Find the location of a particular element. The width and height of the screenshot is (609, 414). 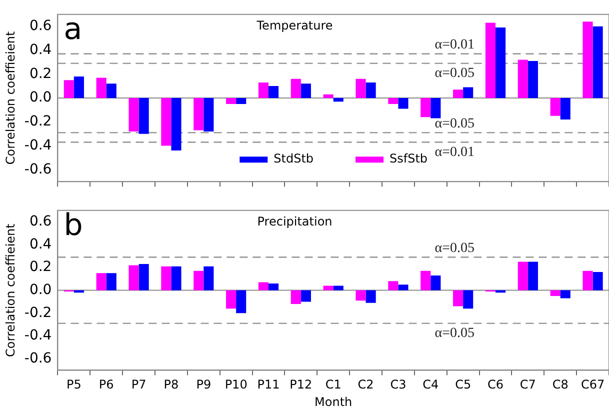

x-tick-label: C4 is located at coordinates (430, 385).